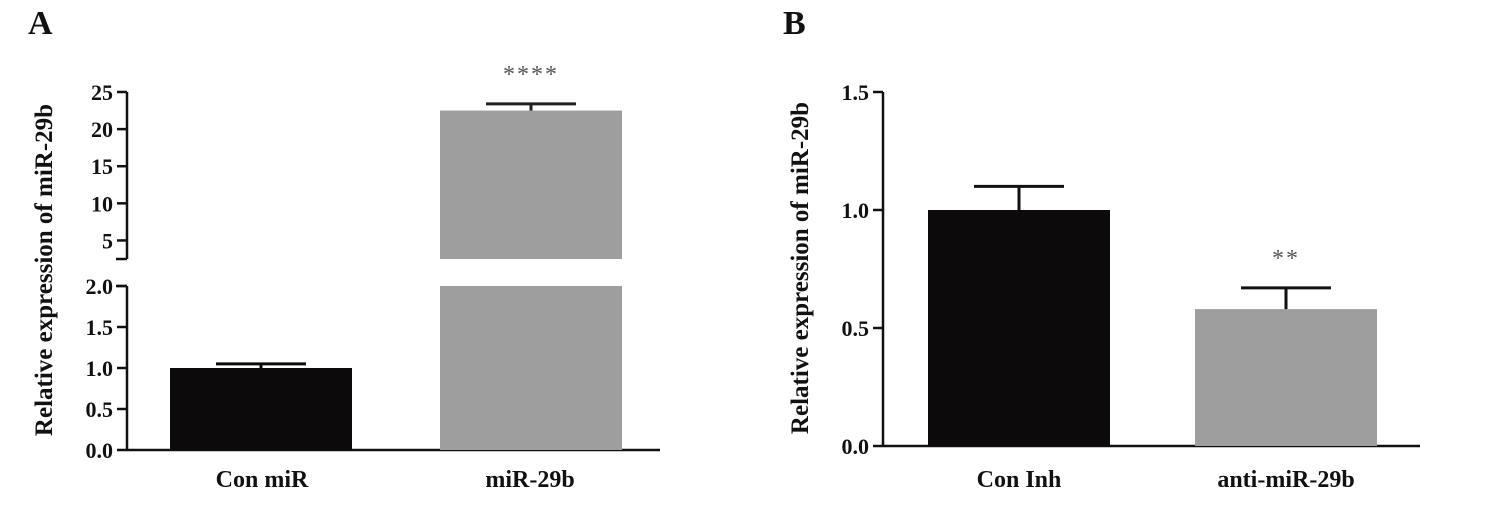 This screenshot has height=520, width=1510. Describe the element at coordinates (102, 203) in the screenshot. I see `panel-a-y-tick-label: 10` at that location.